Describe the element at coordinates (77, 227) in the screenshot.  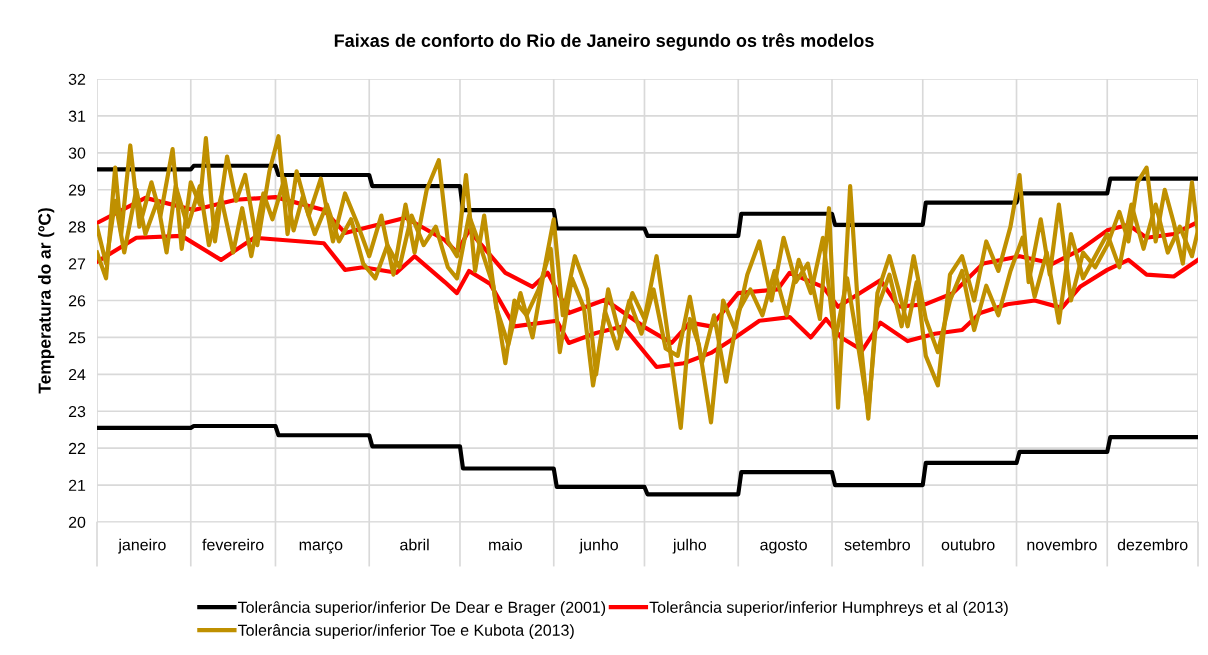
I see `y-tick-label: 28` at that location.